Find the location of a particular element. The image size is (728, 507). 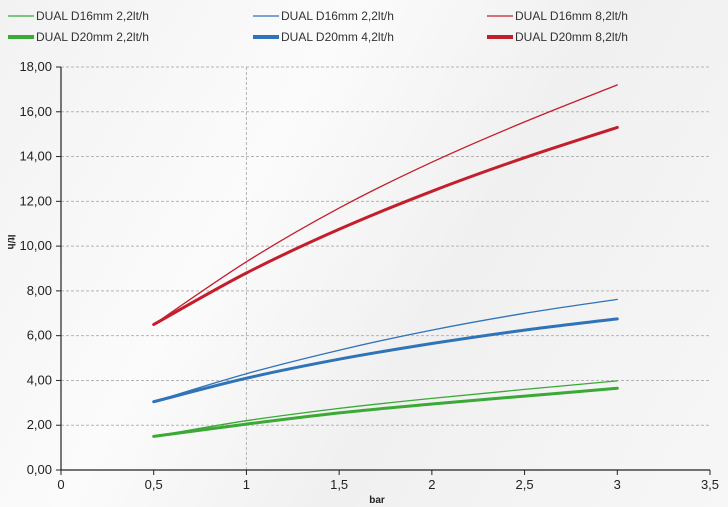

y-tick-label: 18,00 is located at coordinates (35, 66).